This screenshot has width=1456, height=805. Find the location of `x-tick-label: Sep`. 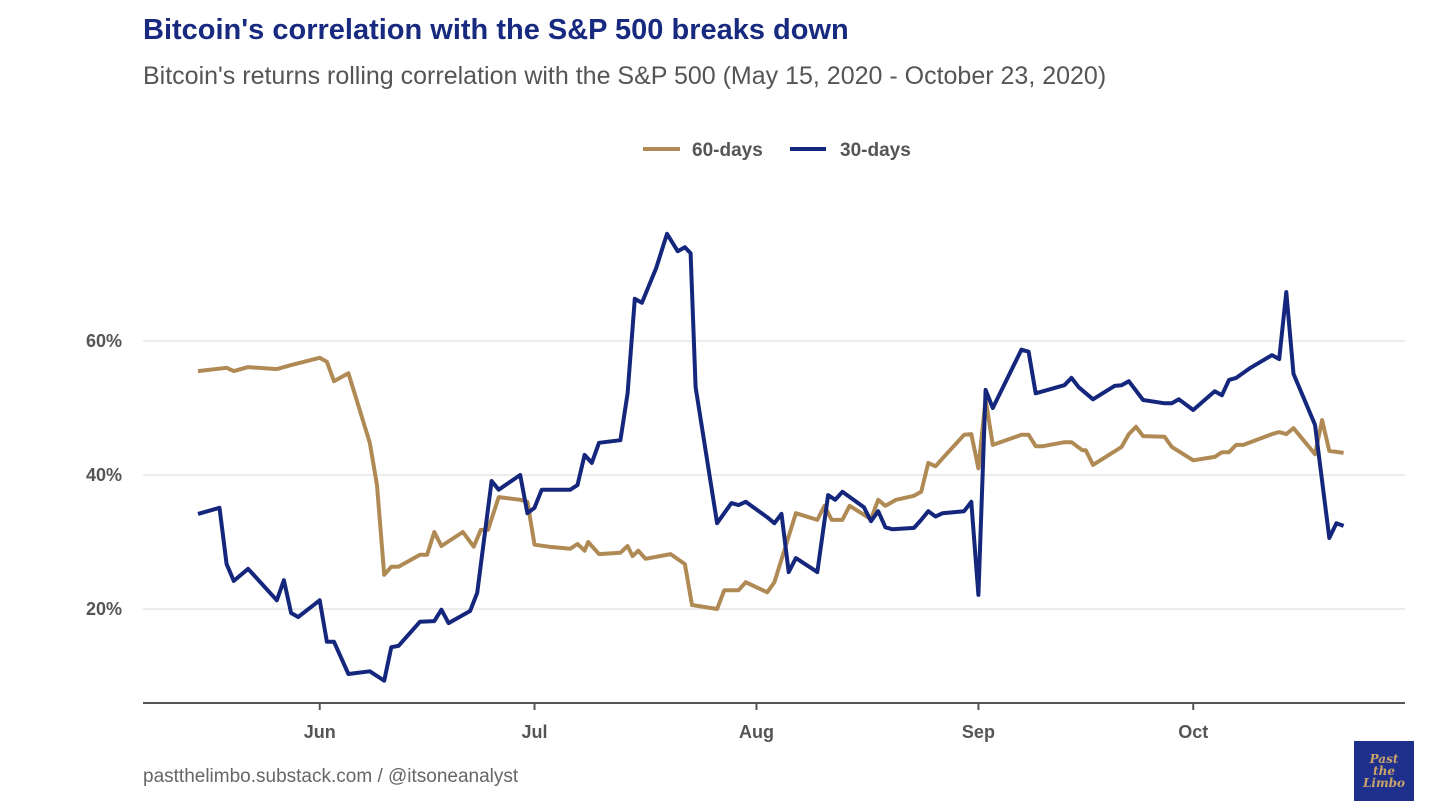

x-tick-label: Sep is located at coordinates (978, 732).